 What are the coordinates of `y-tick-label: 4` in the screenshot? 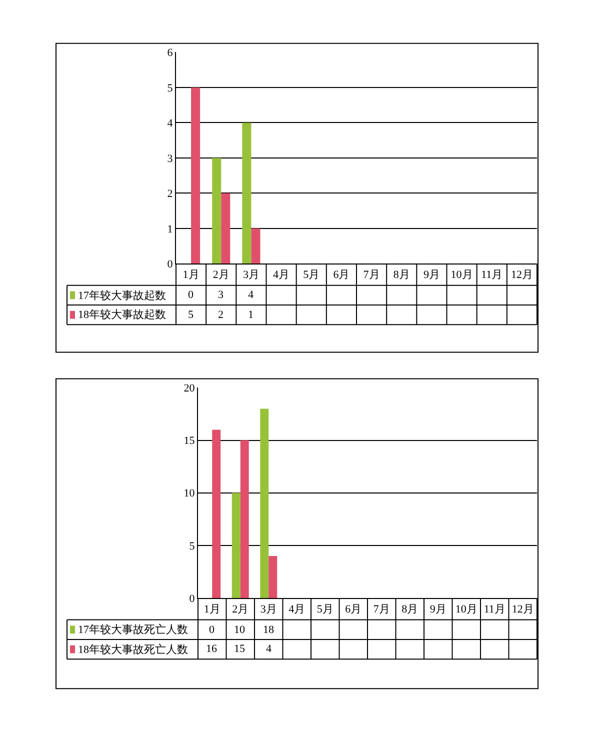 It's located at (170, 124).